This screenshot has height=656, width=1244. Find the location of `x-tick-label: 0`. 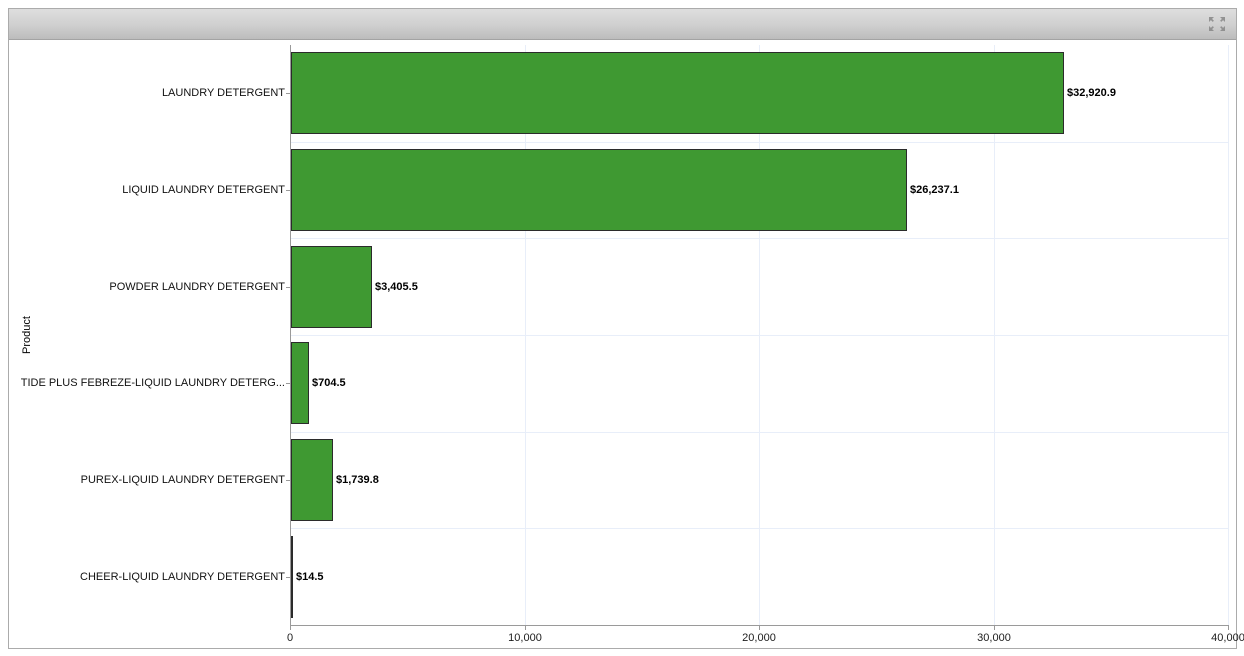

x-tick-label: 0 is located at coordinates (290, 638).